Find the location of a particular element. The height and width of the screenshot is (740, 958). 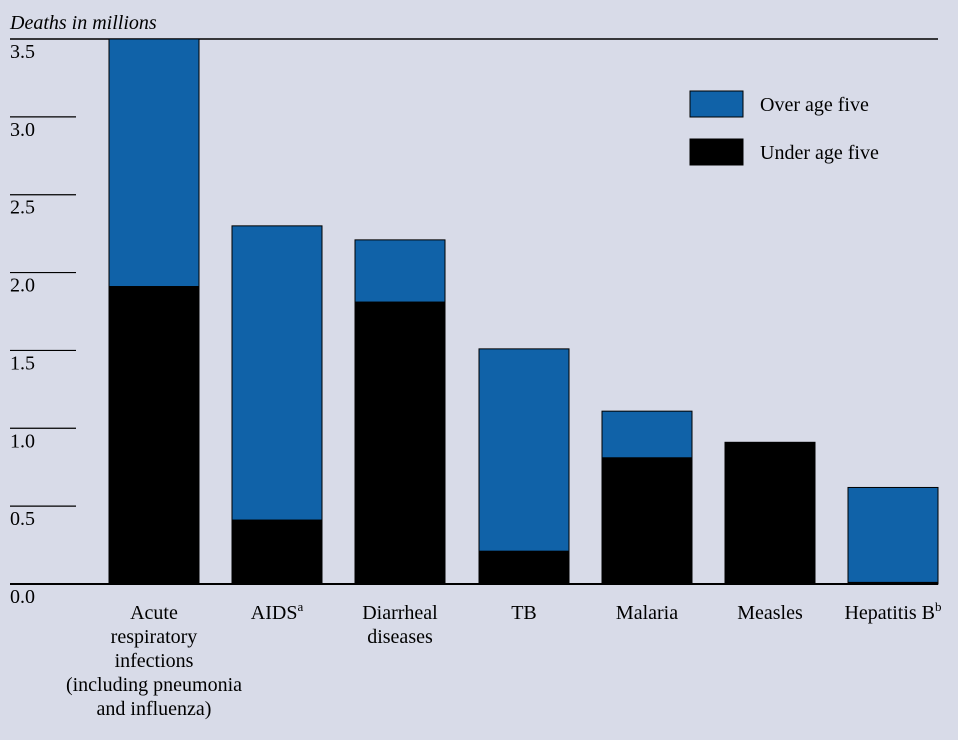

category-label: Malaria is located at coordinates (647, 613).